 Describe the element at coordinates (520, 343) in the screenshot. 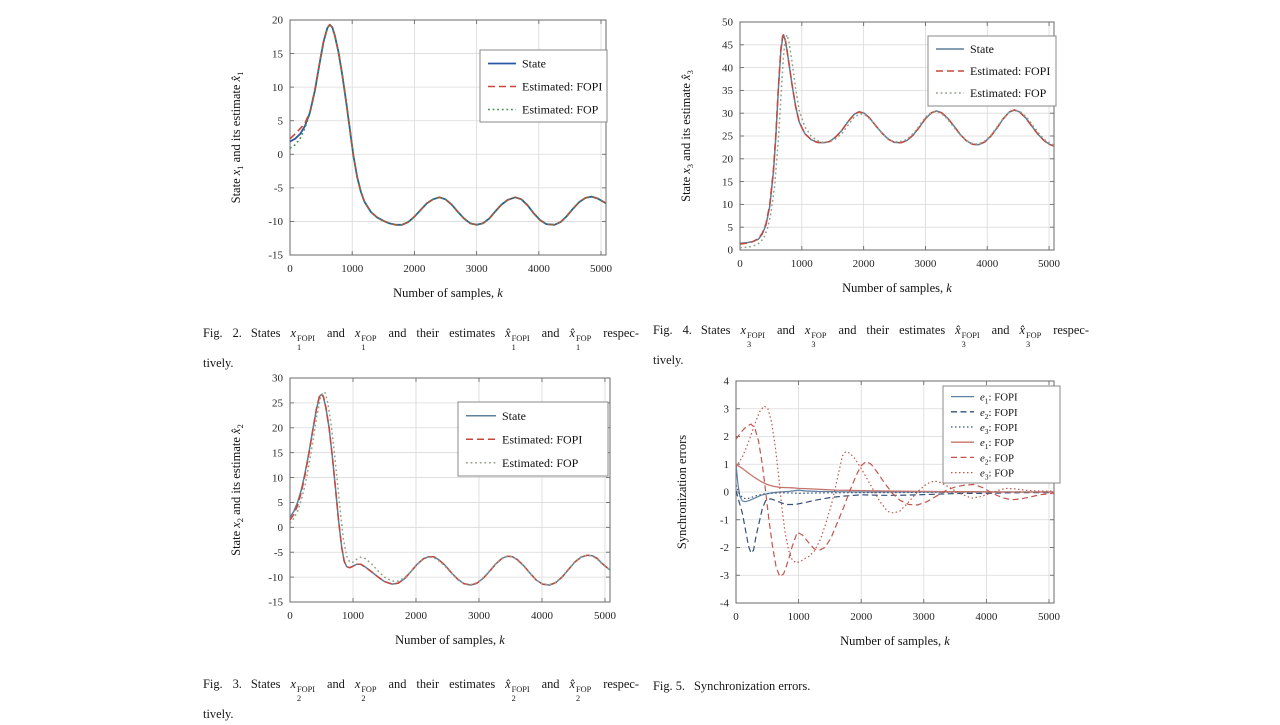

I see `supsub-script: FOPI 1` at that location.